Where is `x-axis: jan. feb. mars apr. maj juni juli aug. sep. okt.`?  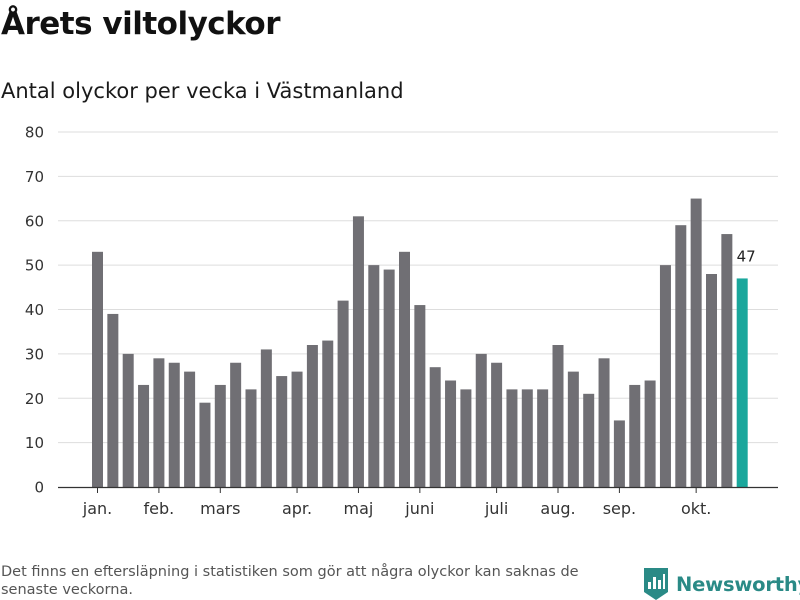 x-axis: jan. feb. mars apr. maj juni juli aug. sep. okt. is located at coordinates (396, 503).